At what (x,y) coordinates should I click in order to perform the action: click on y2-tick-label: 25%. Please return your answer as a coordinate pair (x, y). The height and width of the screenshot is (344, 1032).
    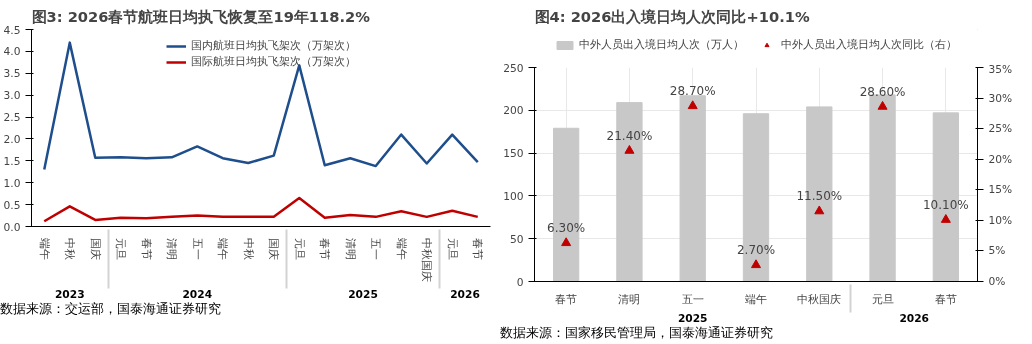
    Looking at the image, I should click on (1000, 129).